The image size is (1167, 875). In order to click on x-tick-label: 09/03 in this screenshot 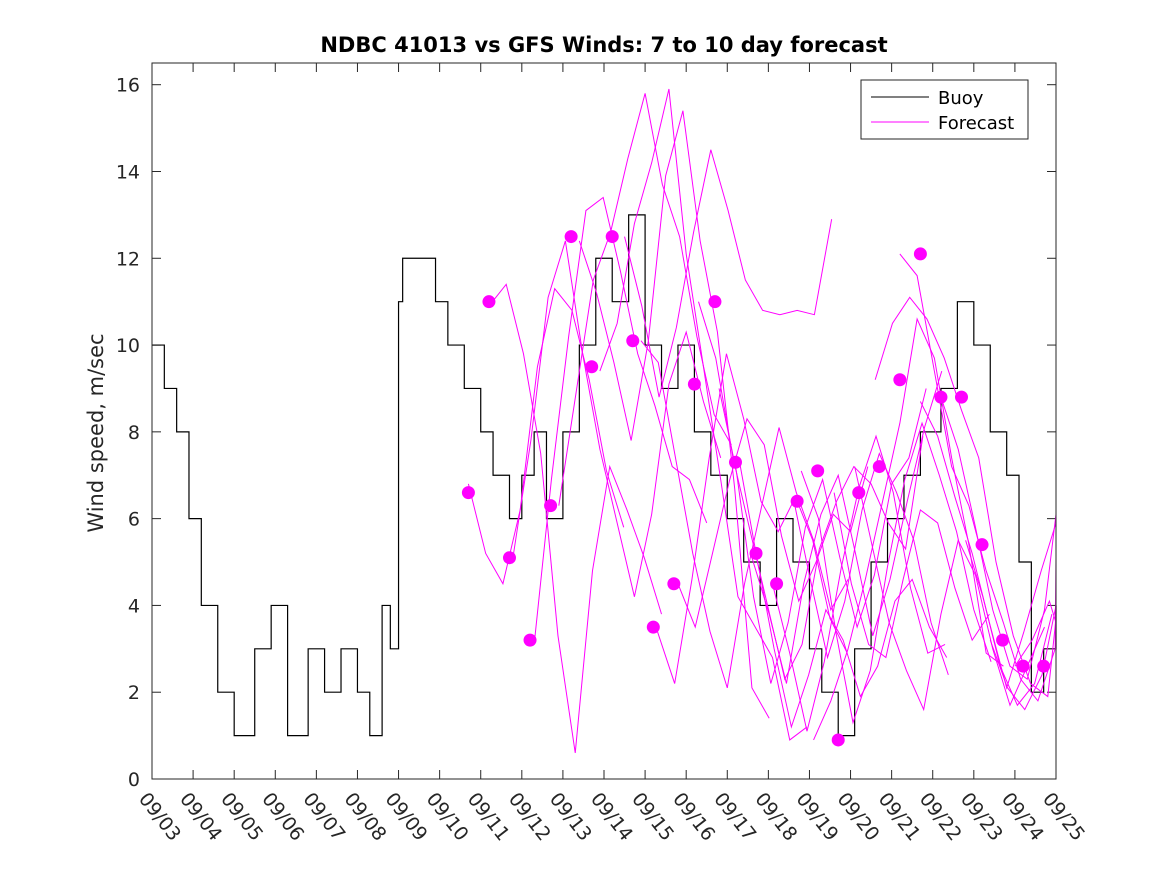, I will do `click(159, 817)`.